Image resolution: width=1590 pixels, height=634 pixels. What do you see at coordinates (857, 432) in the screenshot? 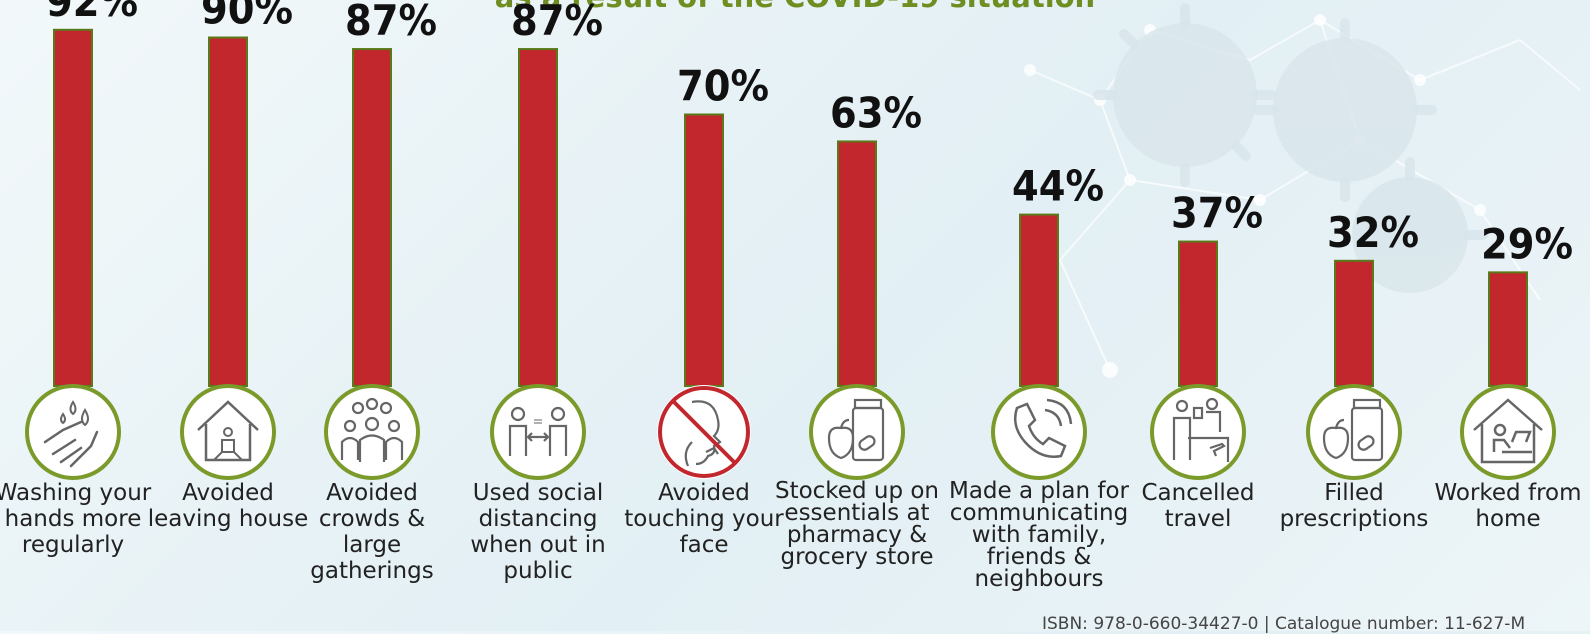
I see `groceries-pharmacy-icon` at bounding box center [857, 432].